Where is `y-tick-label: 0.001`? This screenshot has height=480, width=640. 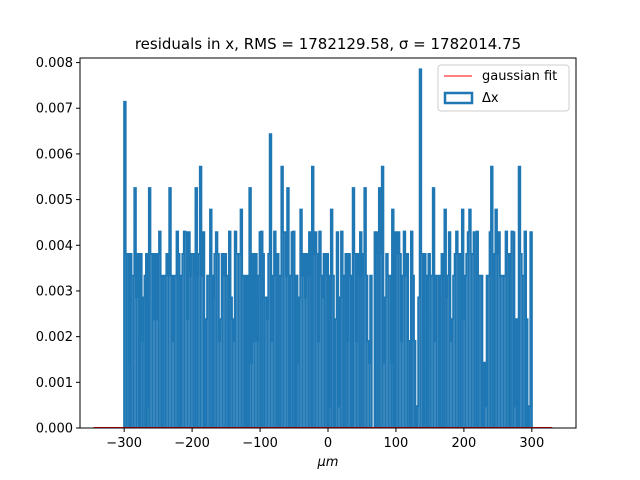 y-tick-label: 0.001 is located at coordinates (54, 383).